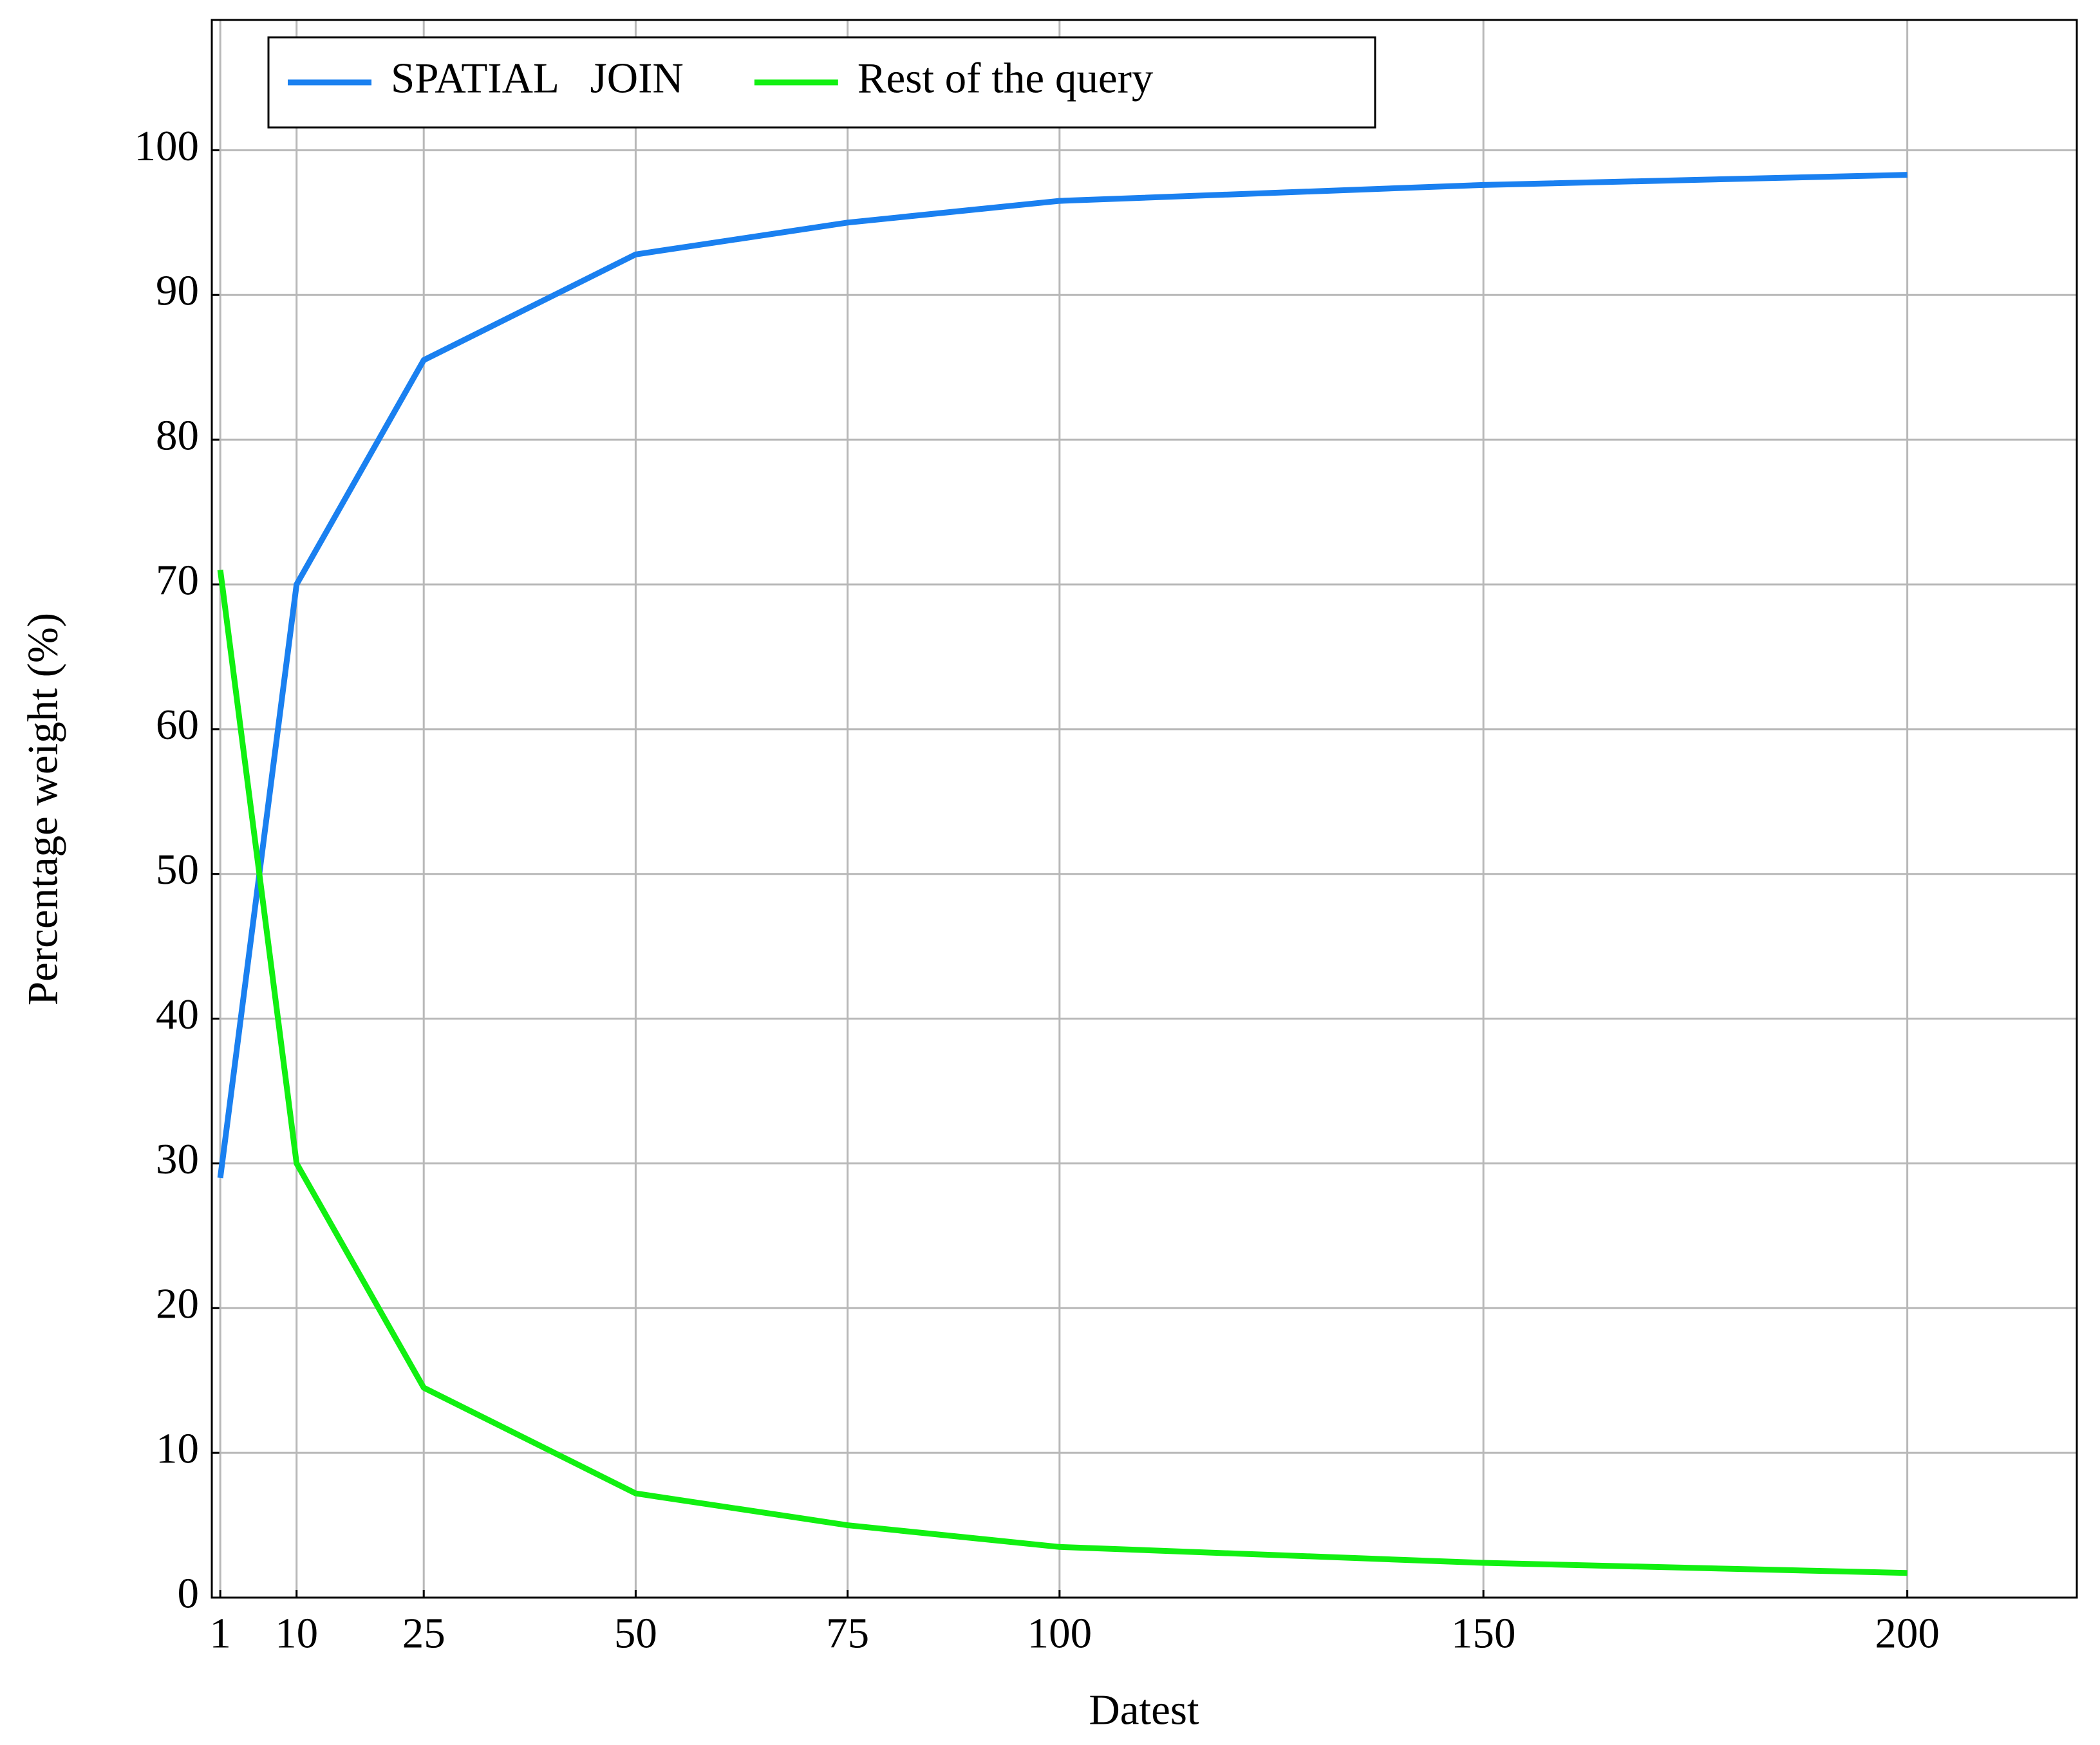 Image resolution: width=2100 pixels, height=1745 pixels. What do you see at coordinates (177, 291) in the screenshot?
I see `y-tick-label: 90` at bounding box center [177, 291].